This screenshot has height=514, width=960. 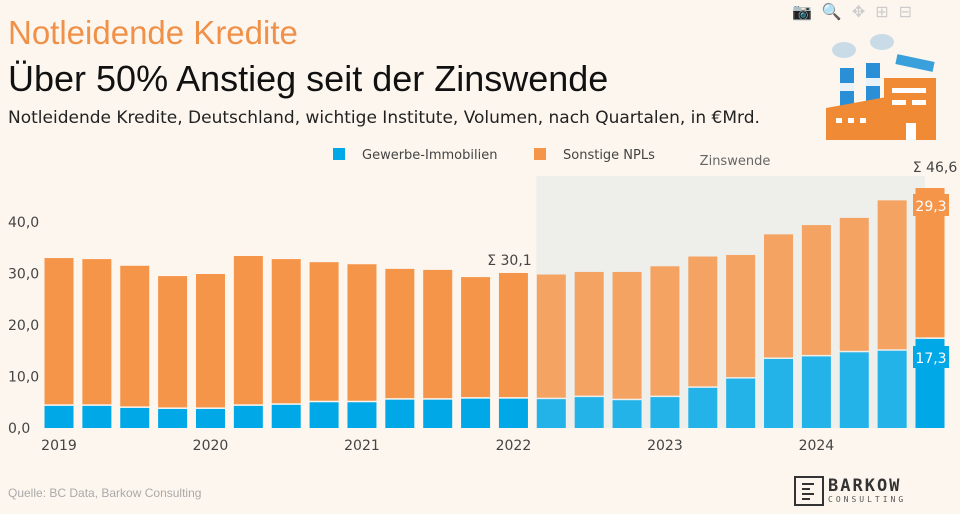 I want to click on logo-mark-icon, so click(x=809, y=491).